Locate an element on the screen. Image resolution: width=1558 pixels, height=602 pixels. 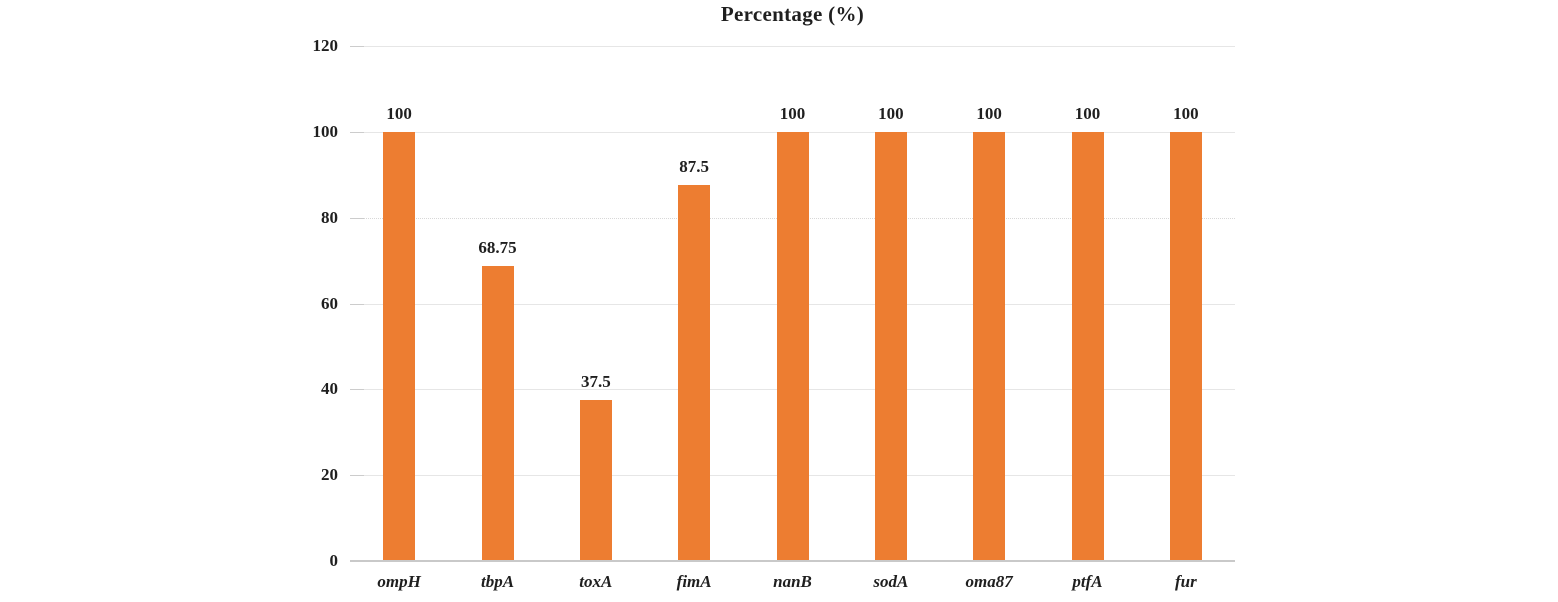
bar-value-label-ptfA: 100 is located at coordinates (1087, 113).